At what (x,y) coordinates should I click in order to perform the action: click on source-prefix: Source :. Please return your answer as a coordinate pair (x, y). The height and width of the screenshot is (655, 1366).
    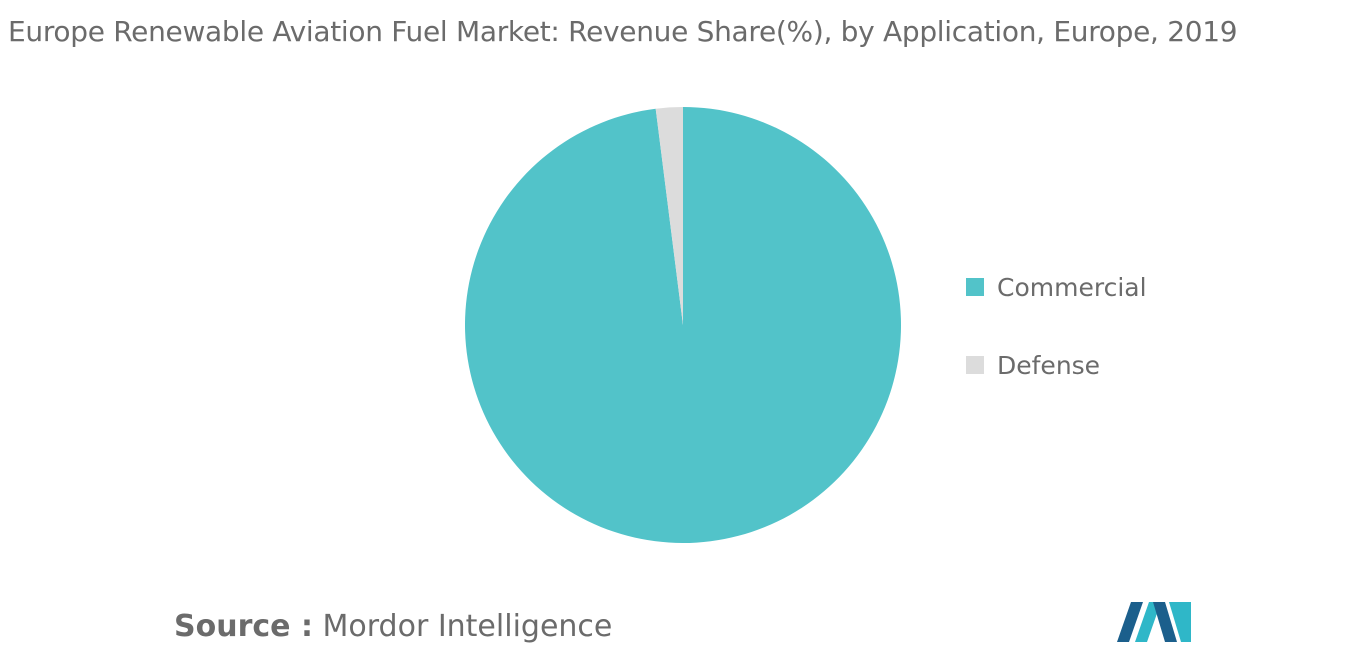
    Looking at the image, I should click on (243, 626).